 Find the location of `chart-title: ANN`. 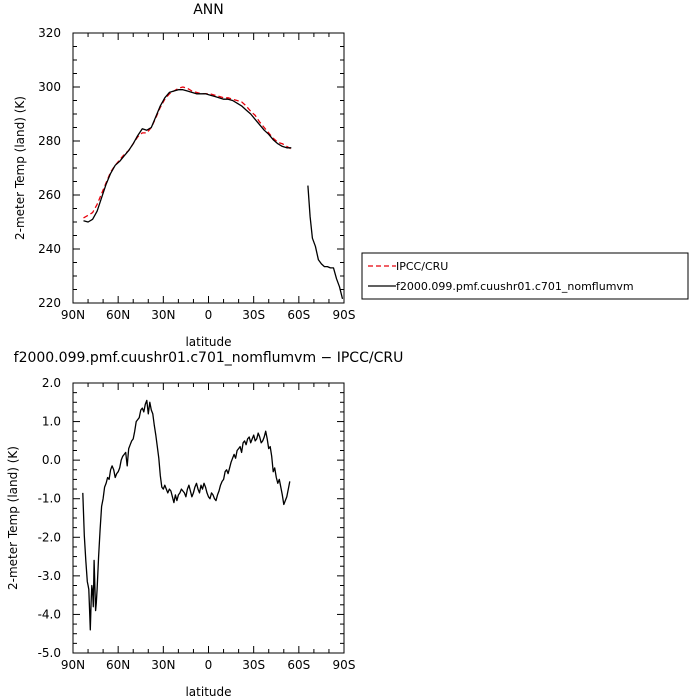

chart-title: ANN is located at coordinates (208, 10).